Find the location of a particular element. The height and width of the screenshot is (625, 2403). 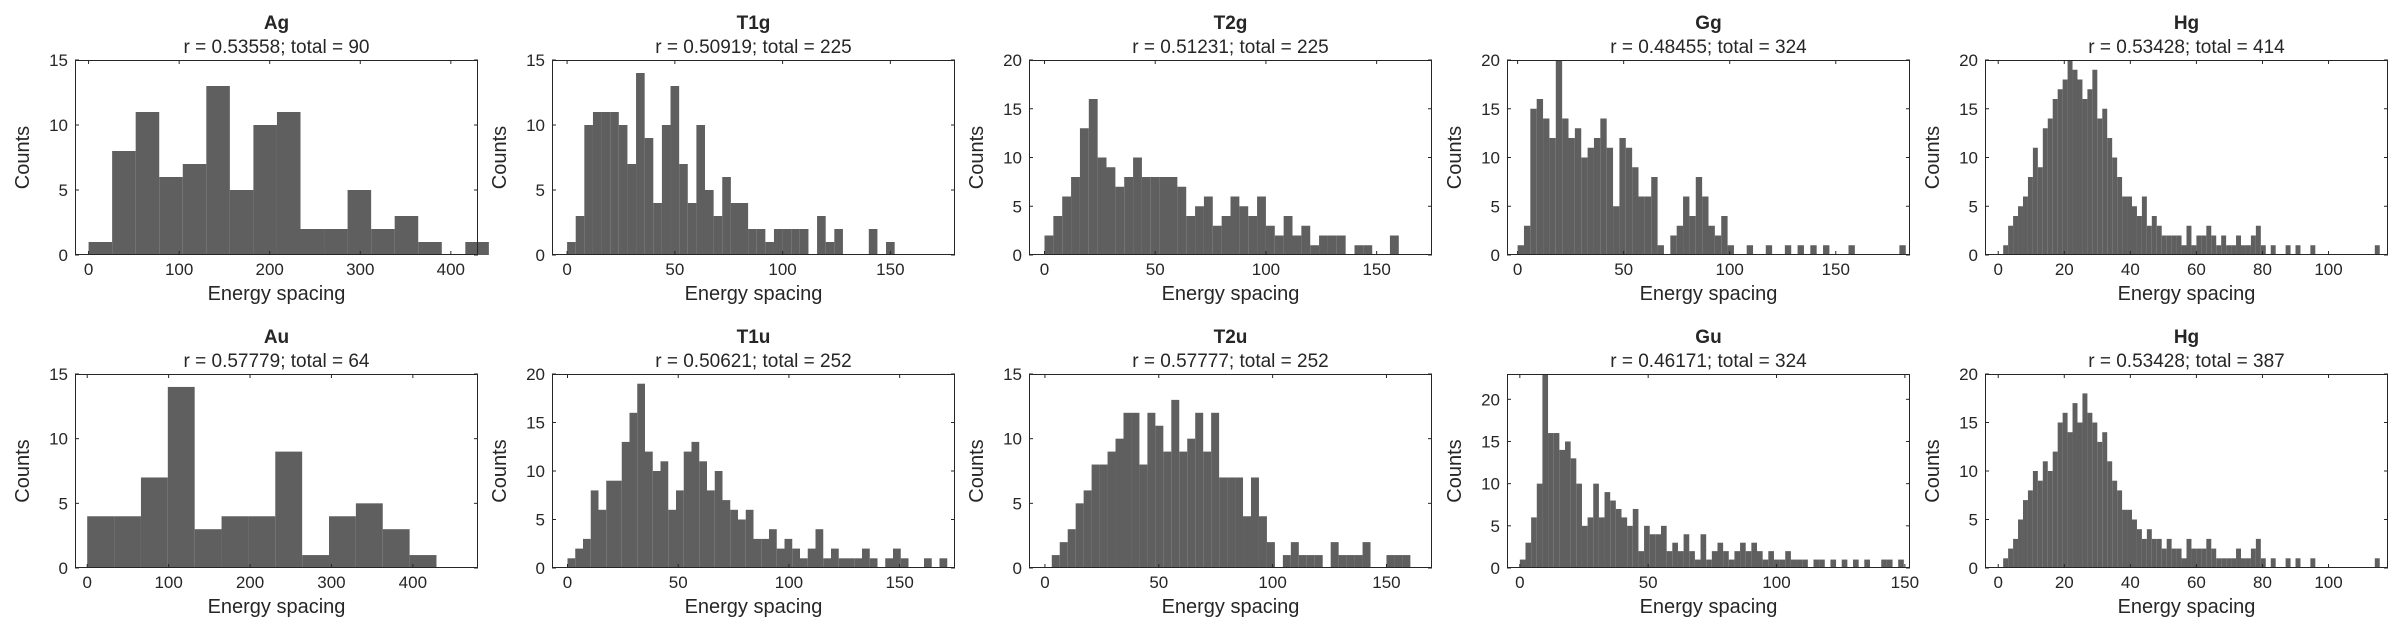

x-tick-label: 400 is located at coordinates (413, 582).